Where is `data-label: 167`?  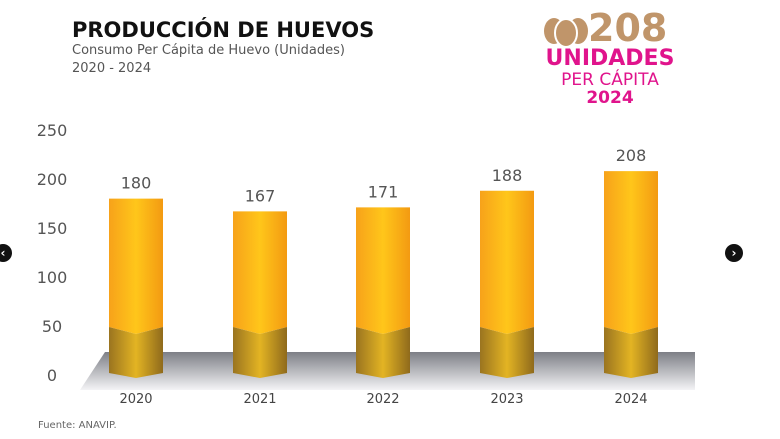 data-label: 167 is located at coordinates (260, 195).